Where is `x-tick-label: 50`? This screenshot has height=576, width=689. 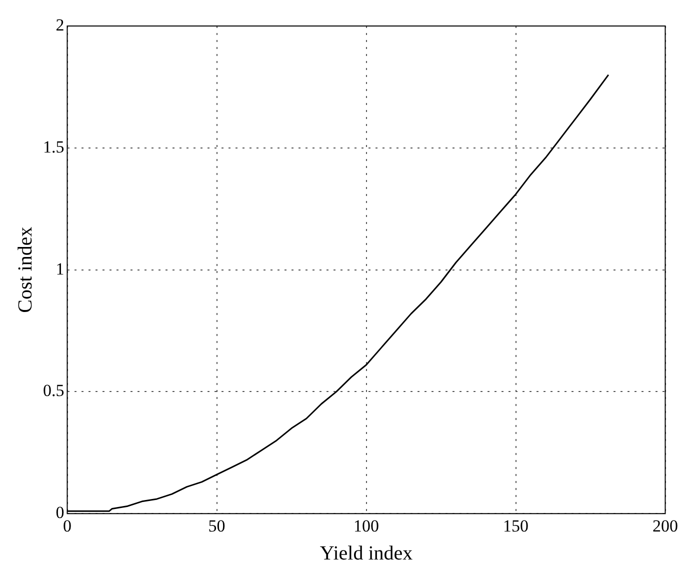 x-tick-label: 50 is located at coordinates (217, 526).